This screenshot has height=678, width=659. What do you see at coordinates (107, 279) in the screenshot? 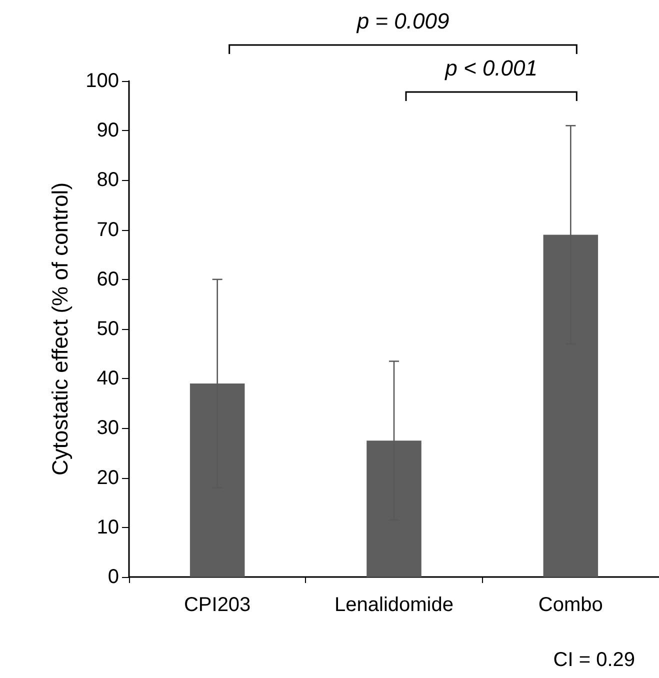
I see `y-tick-label: 60` at bounding box center [107, 279].